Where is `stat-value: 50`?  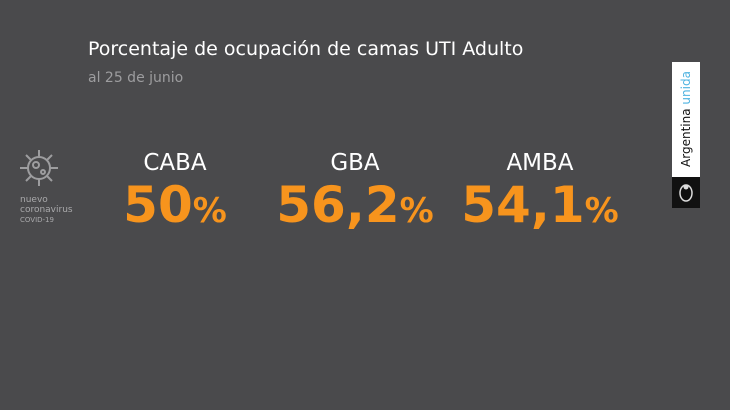
stat-value: 50 is located at coordinates (158, 205).